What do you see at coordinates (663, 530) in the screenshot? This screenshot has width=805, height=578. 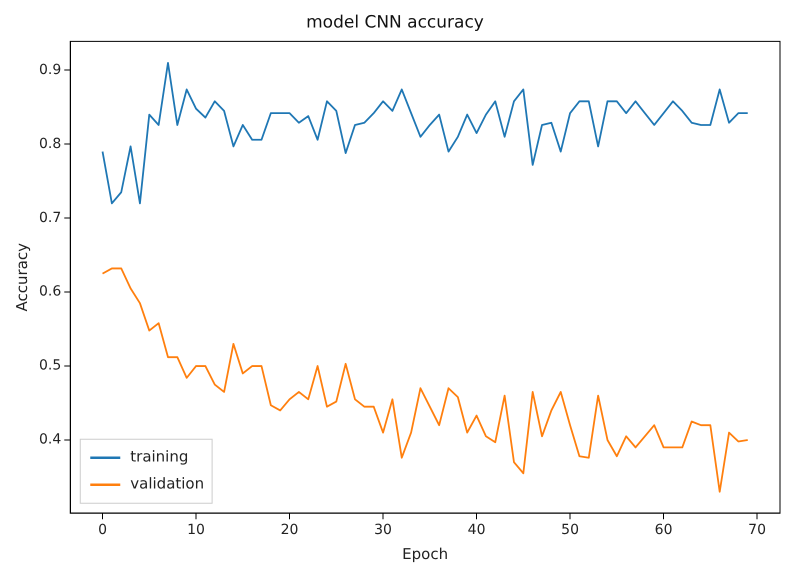 I see `x-tick-label: 60` at bounding box center [663, 530].